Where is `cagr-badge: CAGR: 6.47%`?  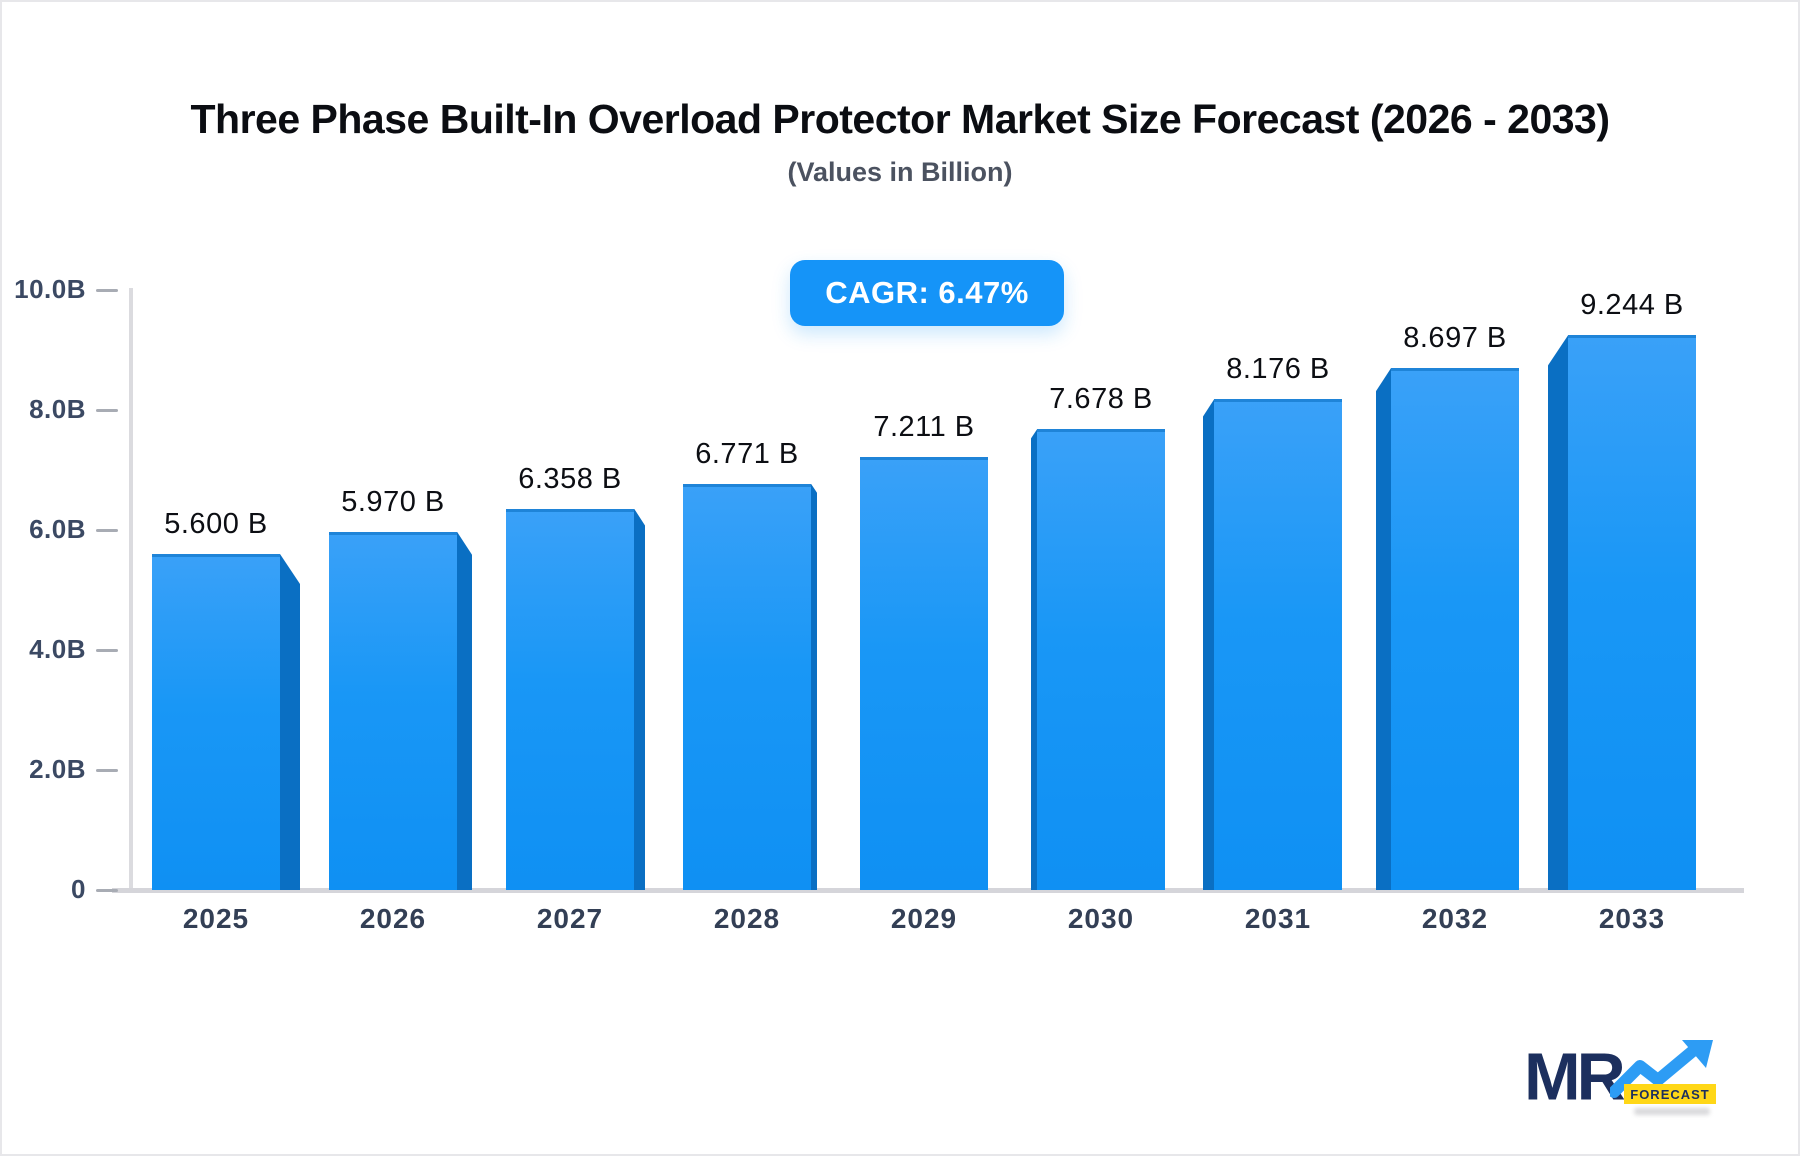 cagr-badge: CAGR: 6.47% is located at coordinates (927, 293).